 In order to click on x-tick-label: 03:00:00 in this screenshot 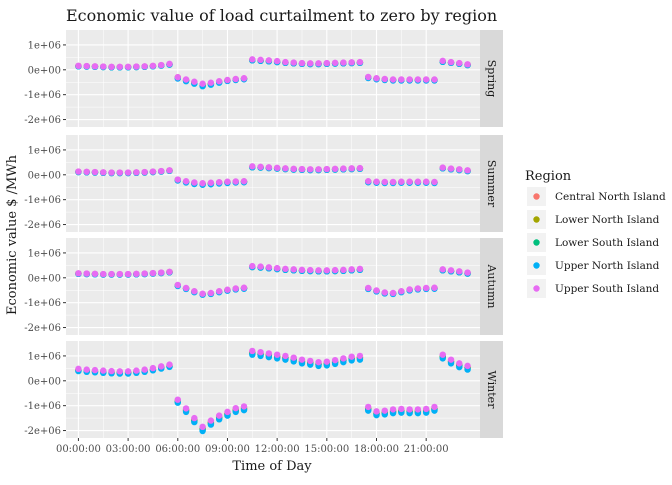, I will do `click(128, 449)`.